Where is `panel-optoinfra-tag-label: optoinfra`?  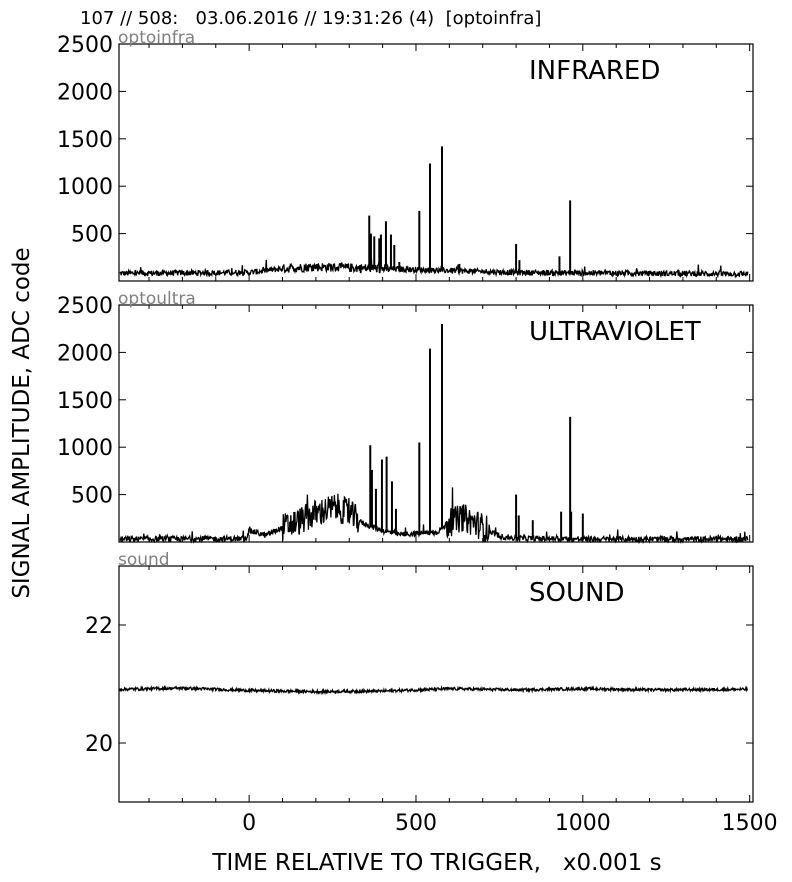 panel-optoinfra-tag-label: optoinfra is located at coordinates (156, 38).